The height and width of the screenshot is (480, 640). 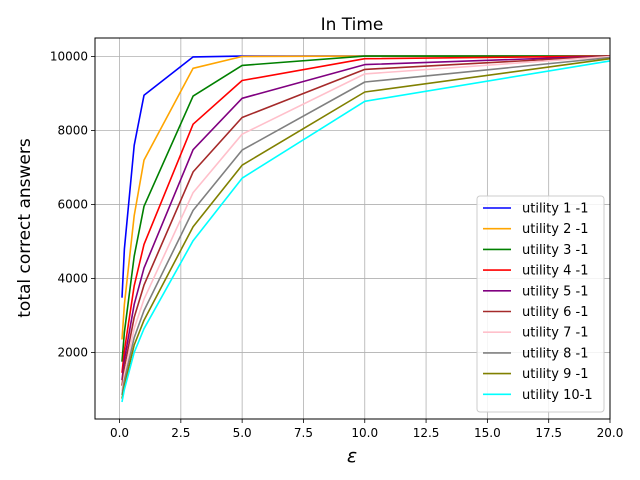 I want to click on y-tick-label: 8000, so click(x=72, y=130).